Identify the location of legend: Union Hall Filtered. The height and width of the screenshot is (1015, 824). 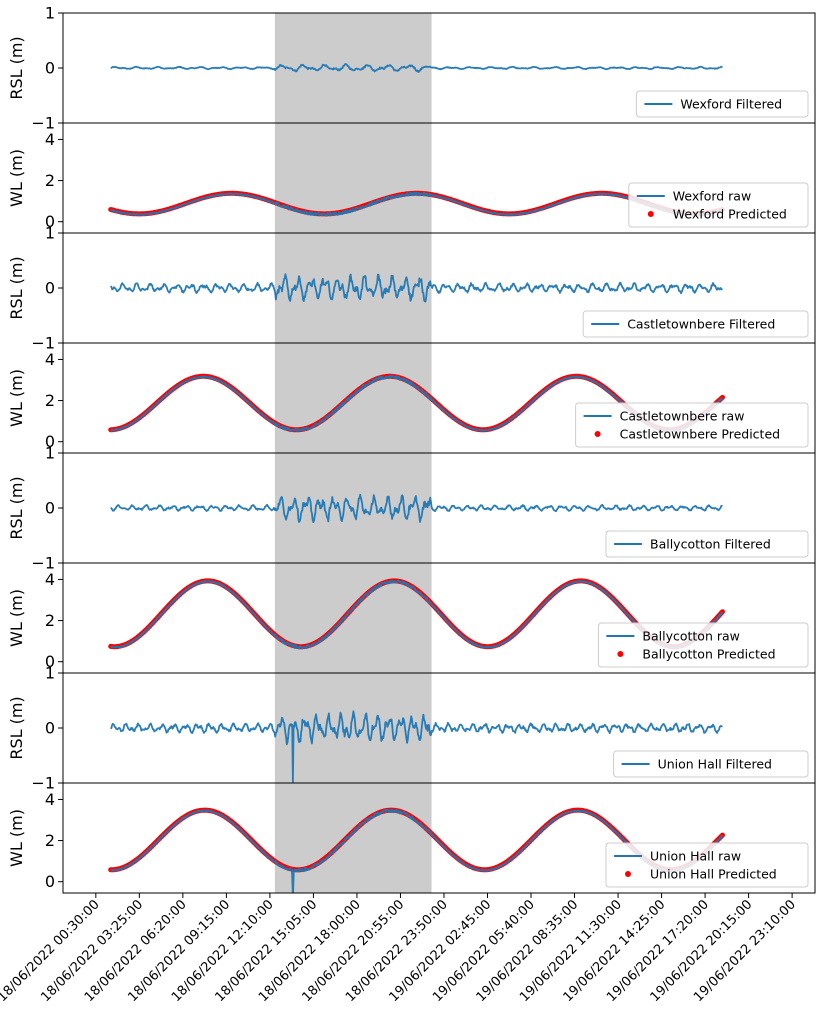
(711, 764).